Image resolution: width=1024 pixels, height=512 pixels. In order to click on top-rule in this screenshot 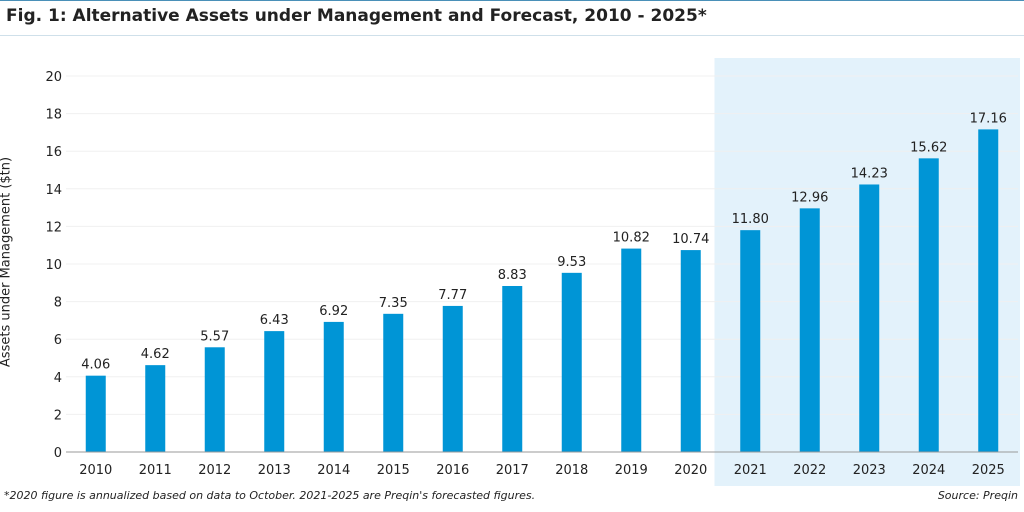, I will do `click(512, 0)`.